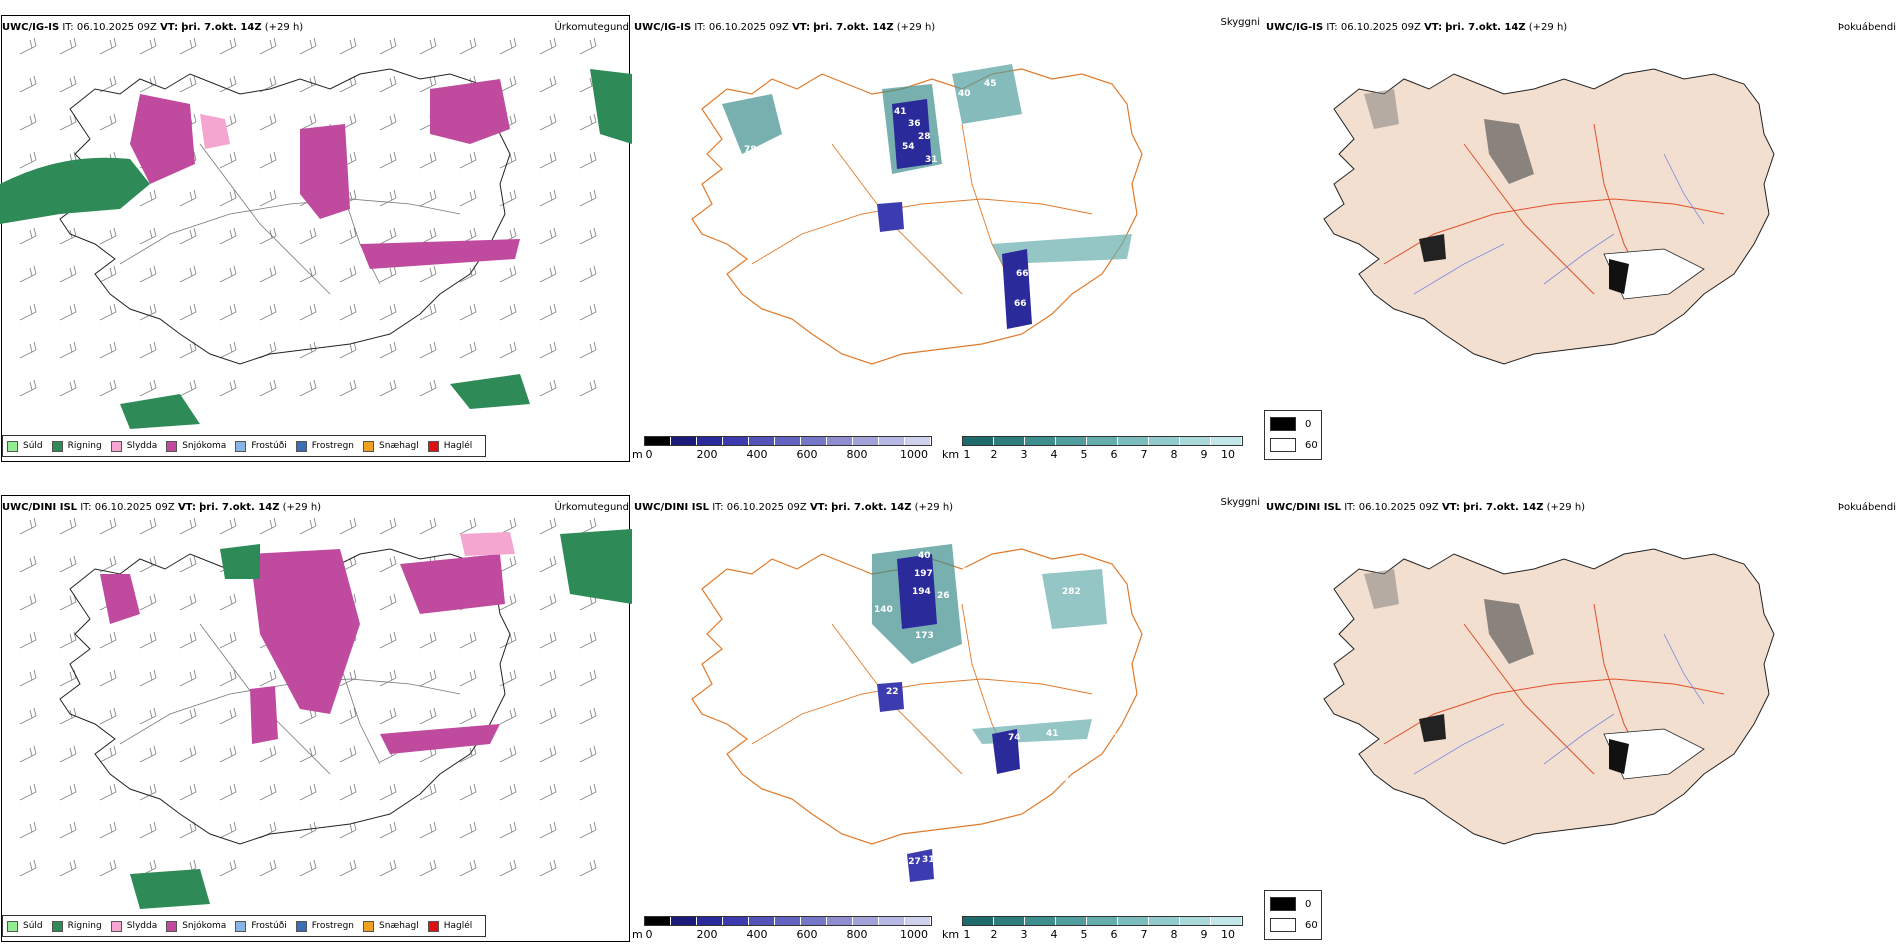 This screenshot has width=1900, height=950. What do you see at coordinates (333, 926) in the screenshot?
I see `legend-label: Frostregn` at bounding box center [333, 926].